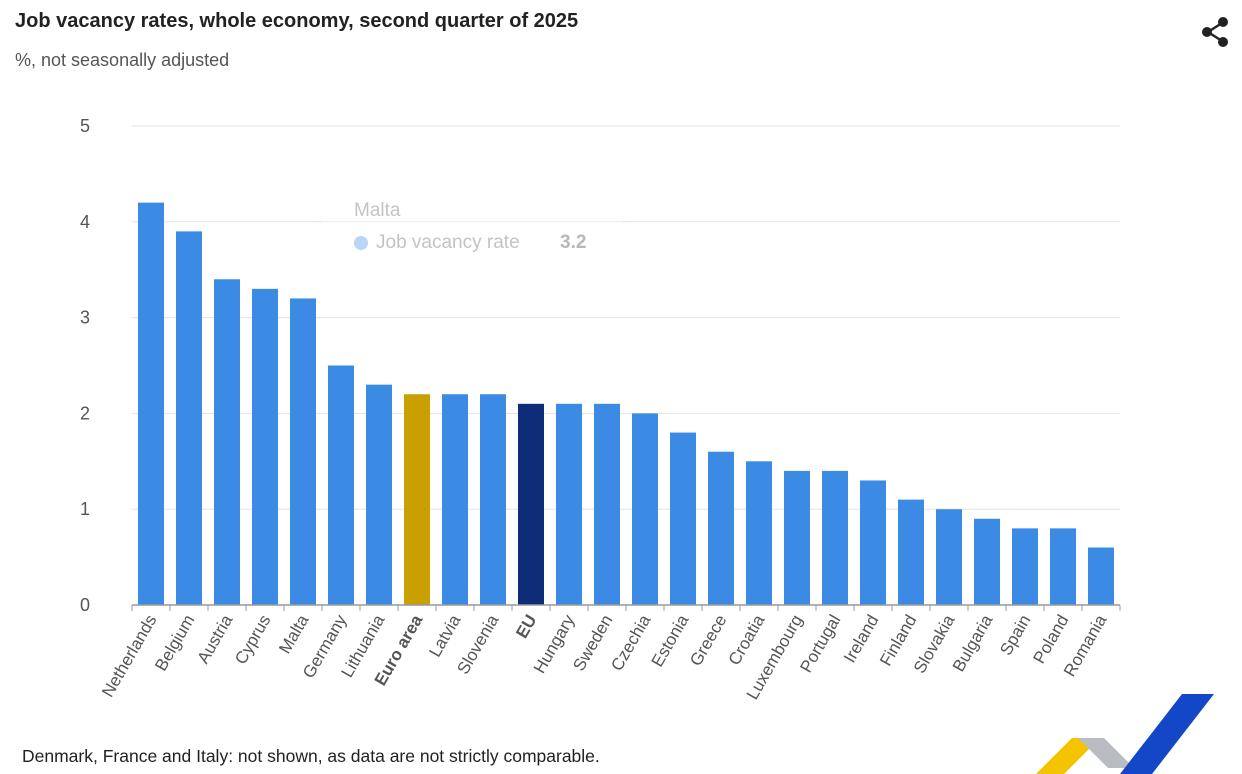 Image resolution: width=1242 pixels, height=774 pixels. Describe the element at coordinates (708, 641) in the screenshot. I see `x-tick-label: Greece` at that location.